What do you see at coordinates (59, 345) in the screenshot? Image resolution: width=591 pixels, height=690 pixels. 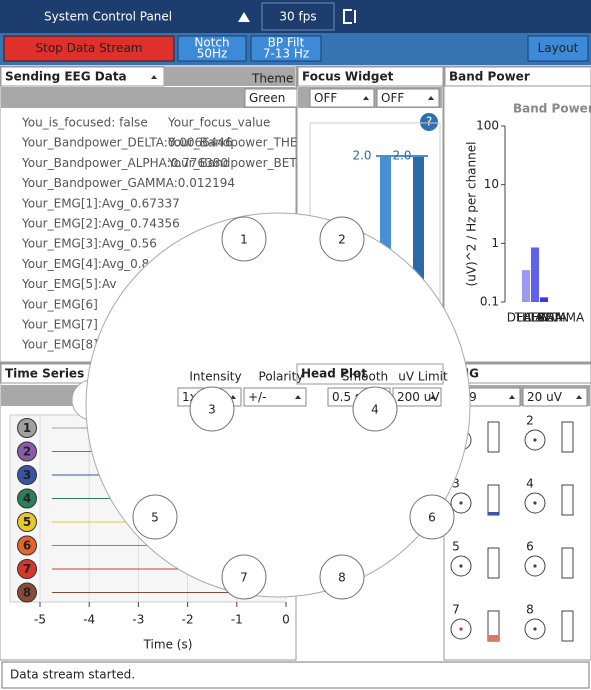 I see `output-line: Your_EMG[8]` at bounding box center [59, 345].